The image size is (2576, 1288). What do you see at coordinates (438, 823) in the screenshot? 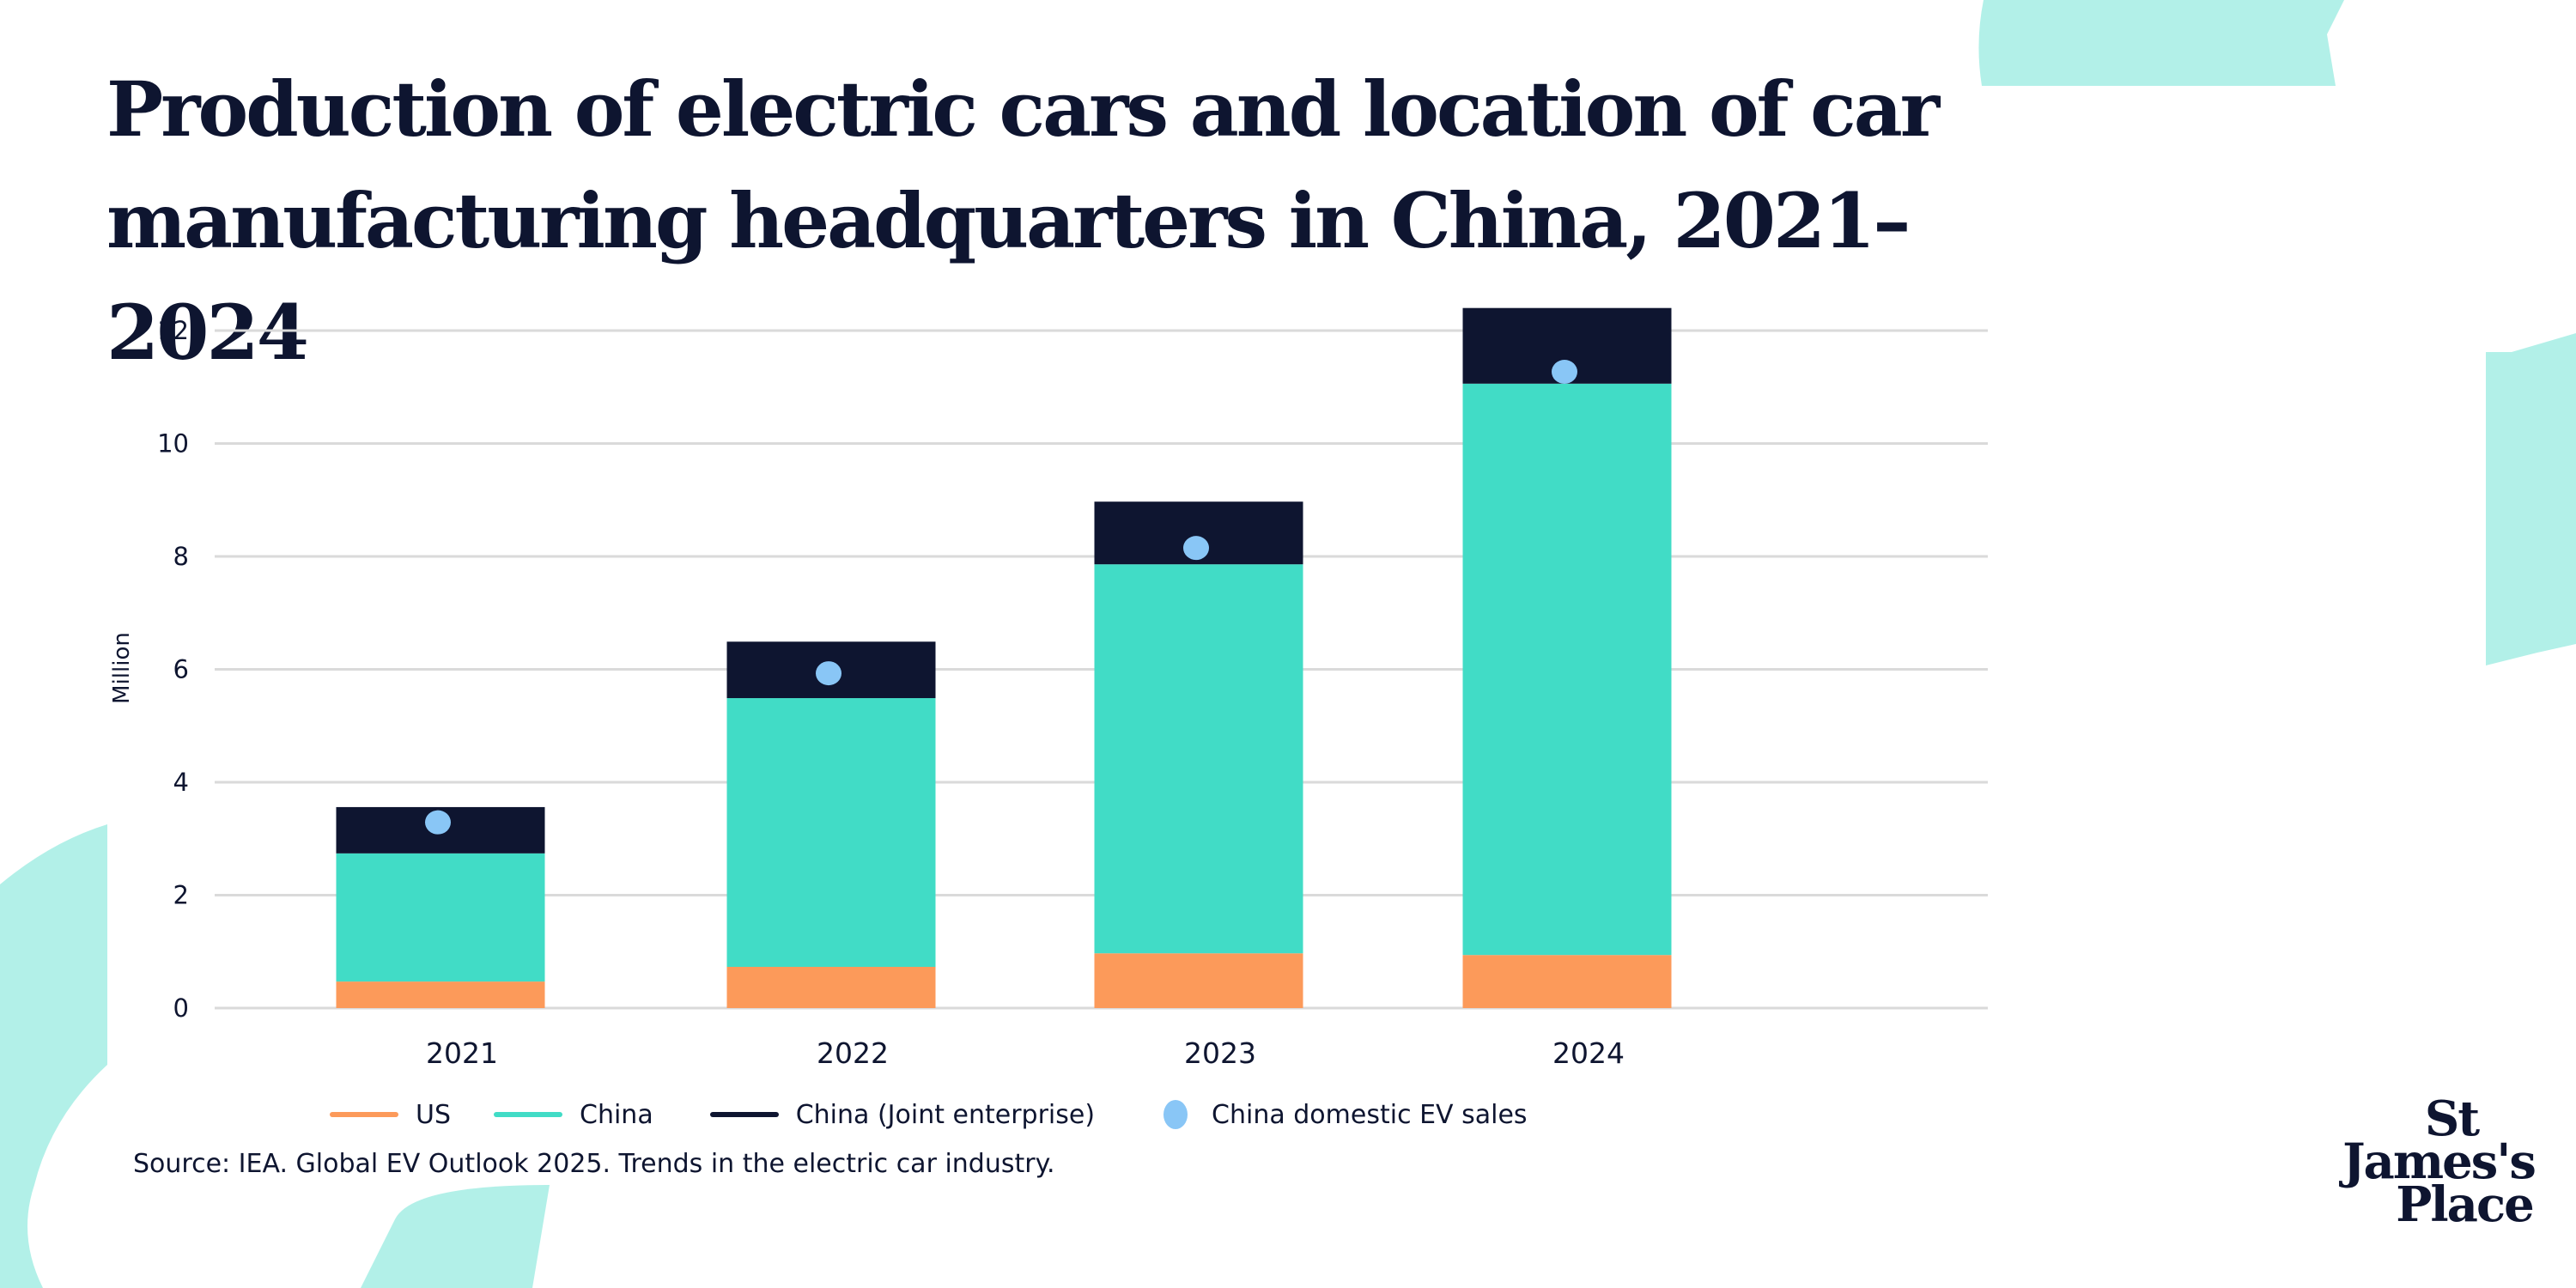
I see `point-domestic-sales-2021` at bounding box center [438, 823].